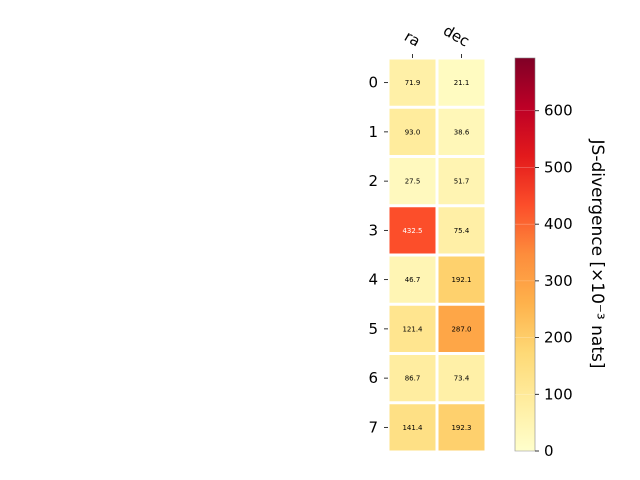  What do you see at coordinates (558, 394) in the screenshot?
I see `colorbar-tick-label: 100` at bounding box center [558, 394].